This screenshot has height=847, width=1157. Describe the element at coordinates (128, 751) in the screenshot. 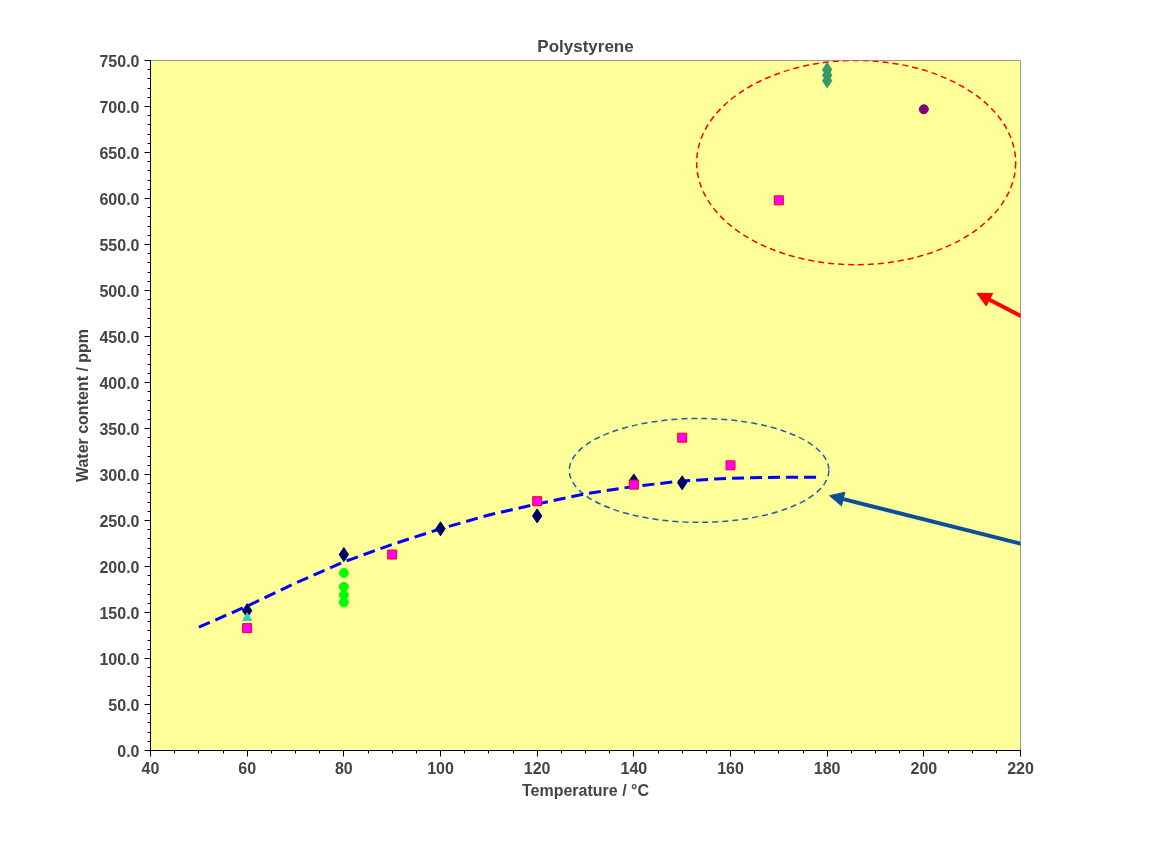

I see `y-tick-label: 0.0` at that location.